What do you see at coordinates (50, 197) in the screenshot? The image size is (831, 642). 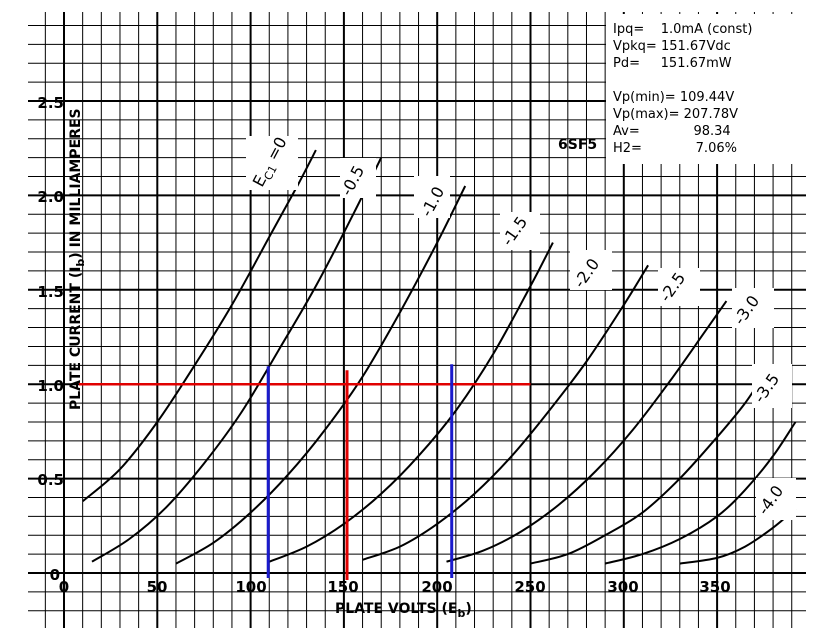 I see `y-tick-label: 2.0` at bounding box center [50, 197].